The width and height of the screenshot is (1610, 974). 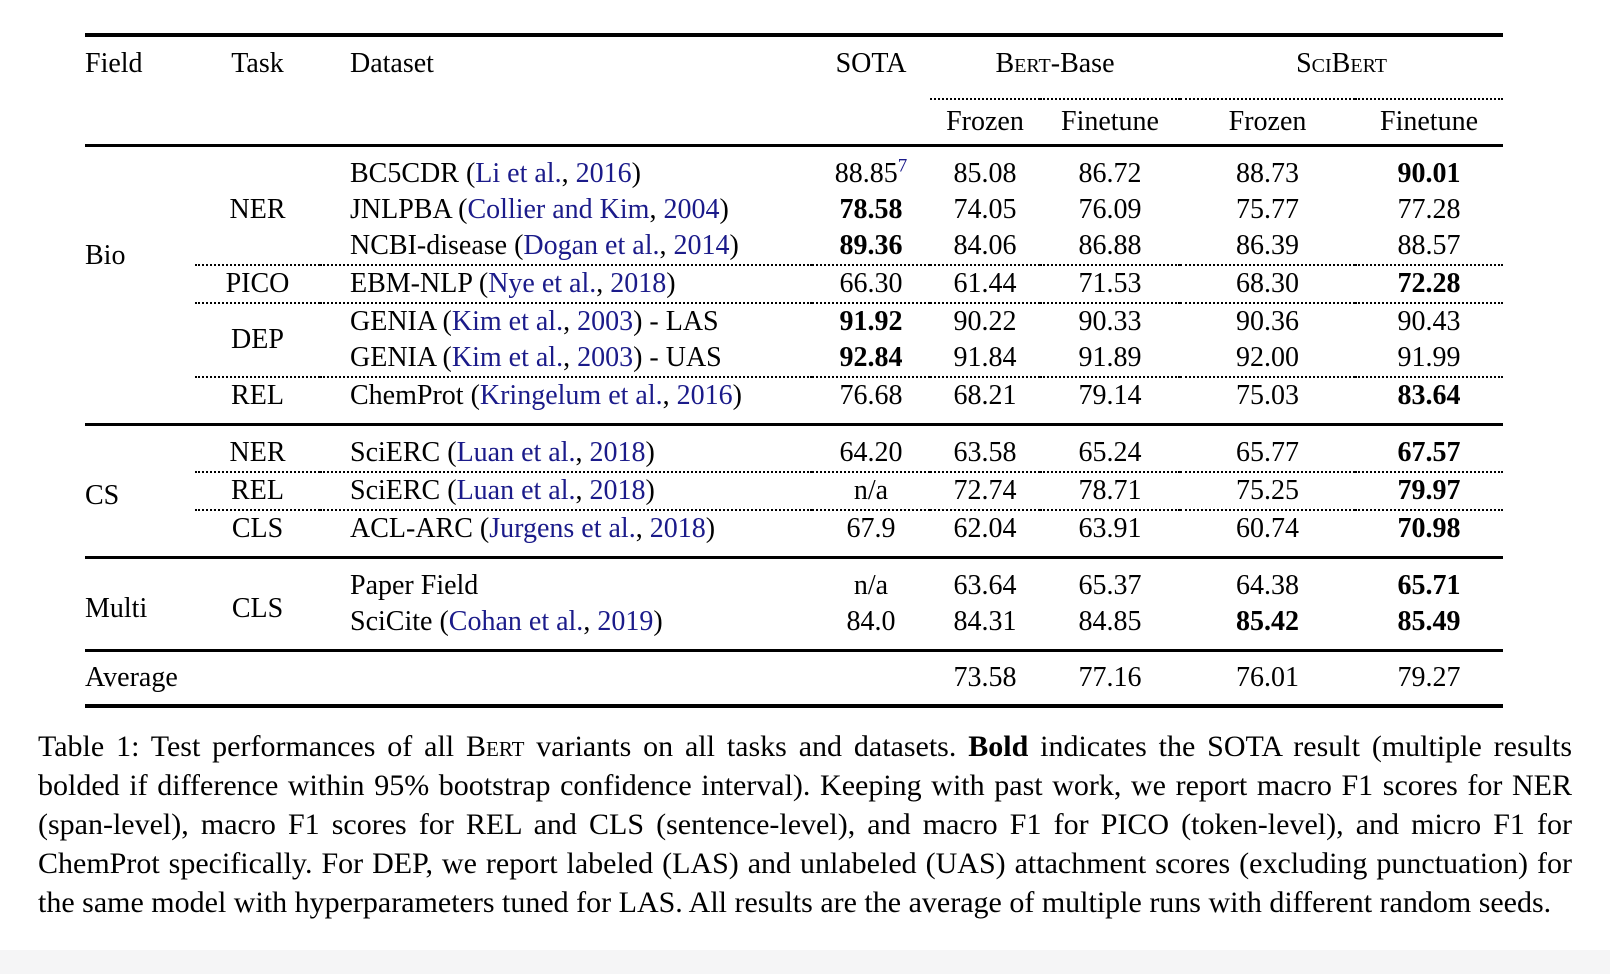 What do you see at coordinates (518, 173) in the screenshot?
I see `citation-link: Li et al.` at bounding box center [518, 173].